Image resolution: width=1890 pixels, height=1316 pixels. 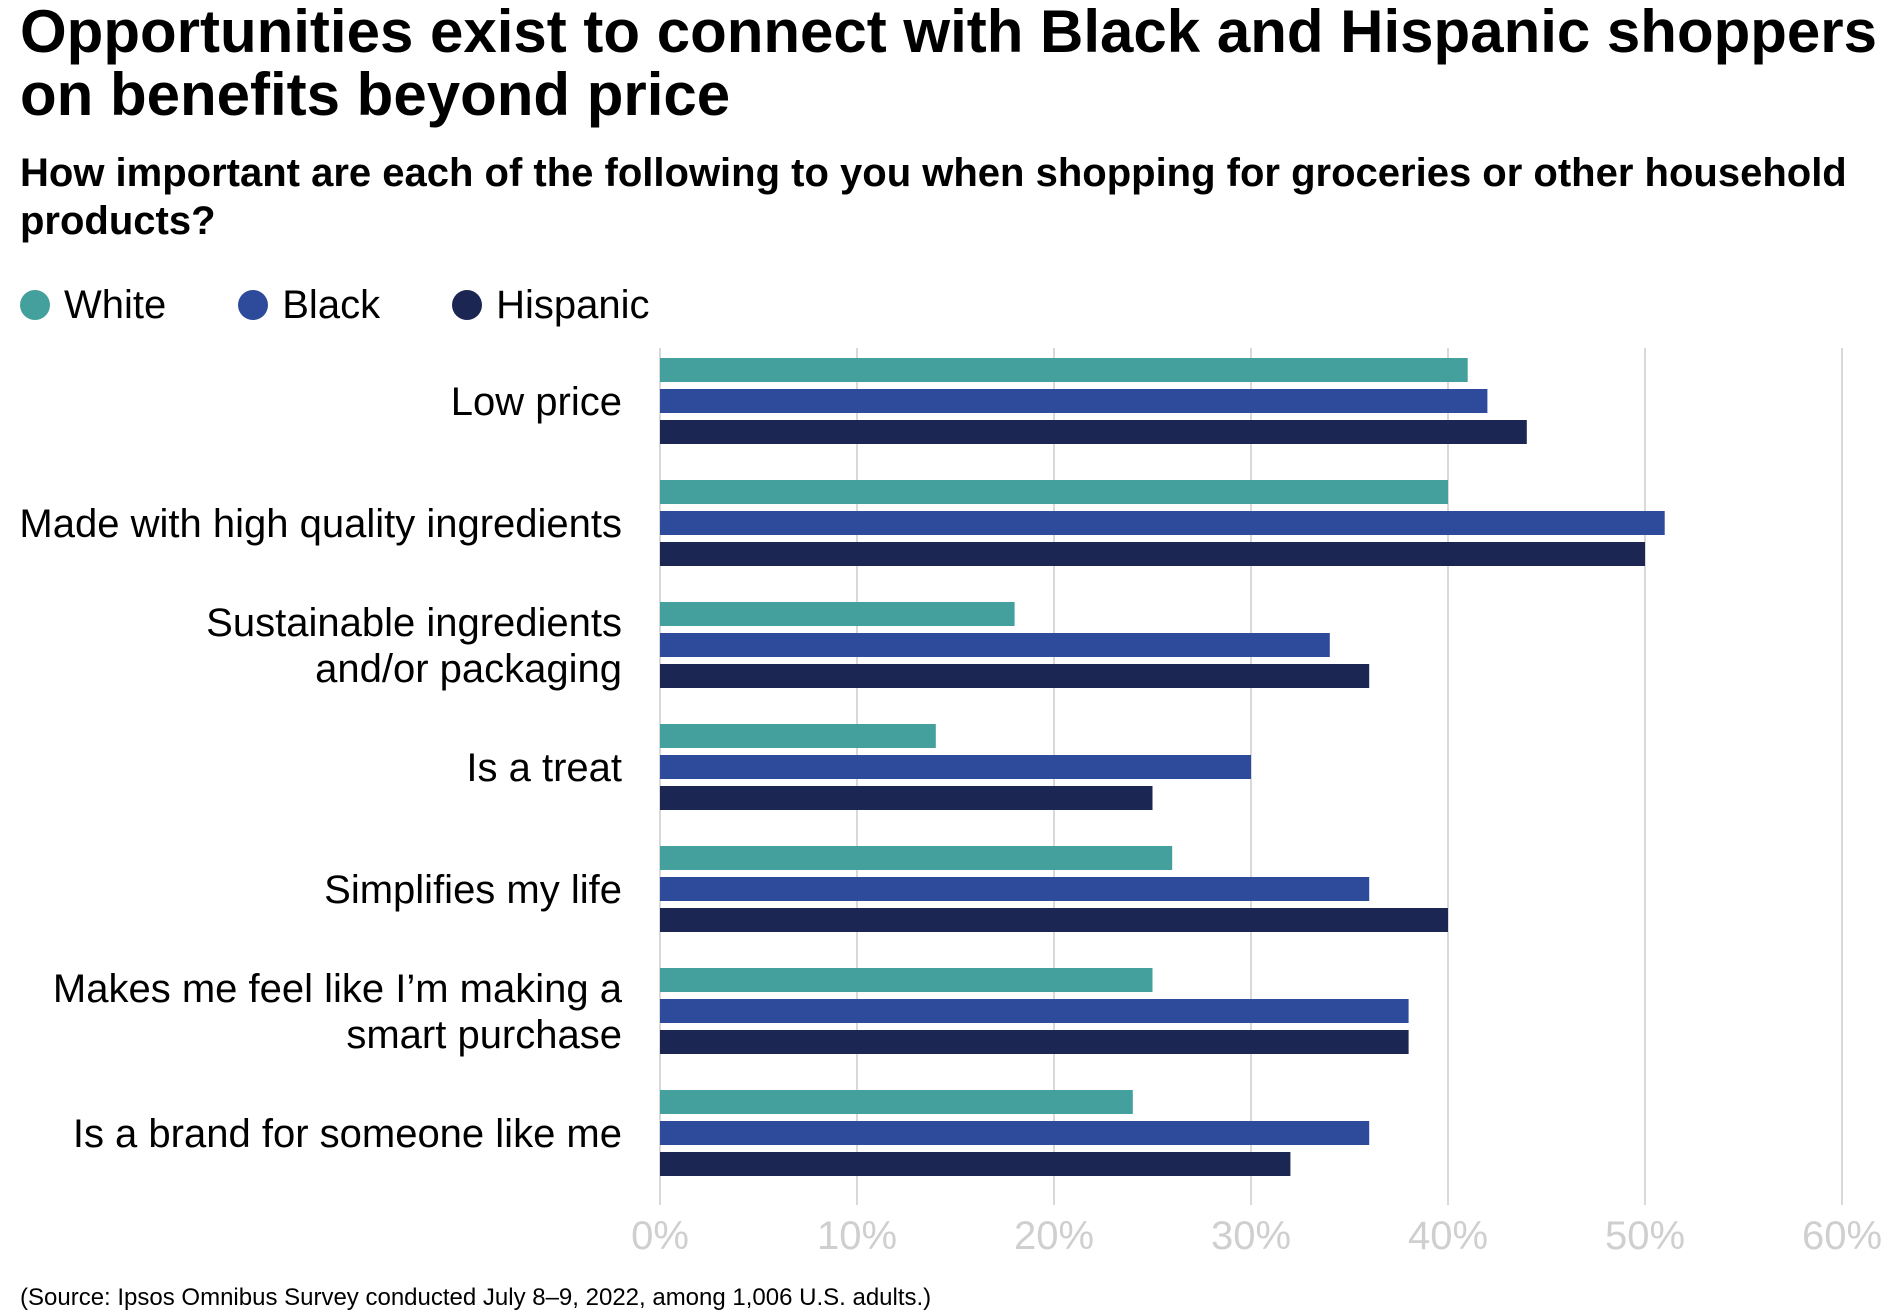 What do you see at coordinates (484, 1035) in the screenshot?
I see `category-label-5-line-1: smart purchase` at bounding box center [484, 1035].